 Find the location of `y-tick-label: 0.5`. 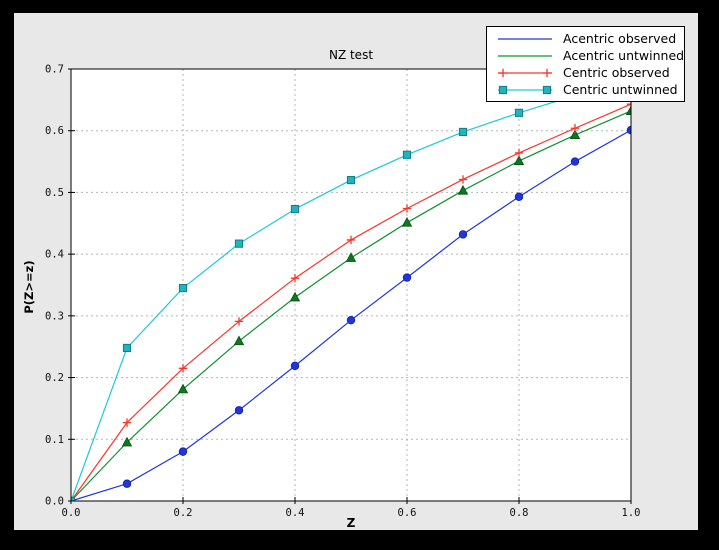

y-tick-label: 0.5 is located at coordinates (54, 193).